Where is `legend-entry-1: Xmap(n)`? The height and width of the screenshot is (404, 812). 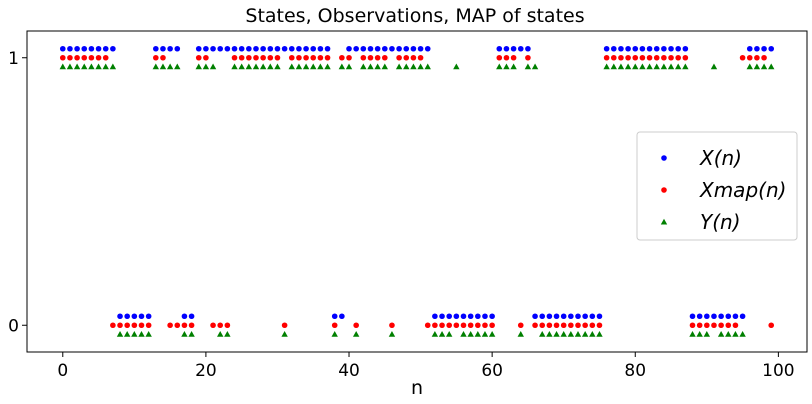 legend-entry-1: Xmap(n) is located at coordinates (723, 190).